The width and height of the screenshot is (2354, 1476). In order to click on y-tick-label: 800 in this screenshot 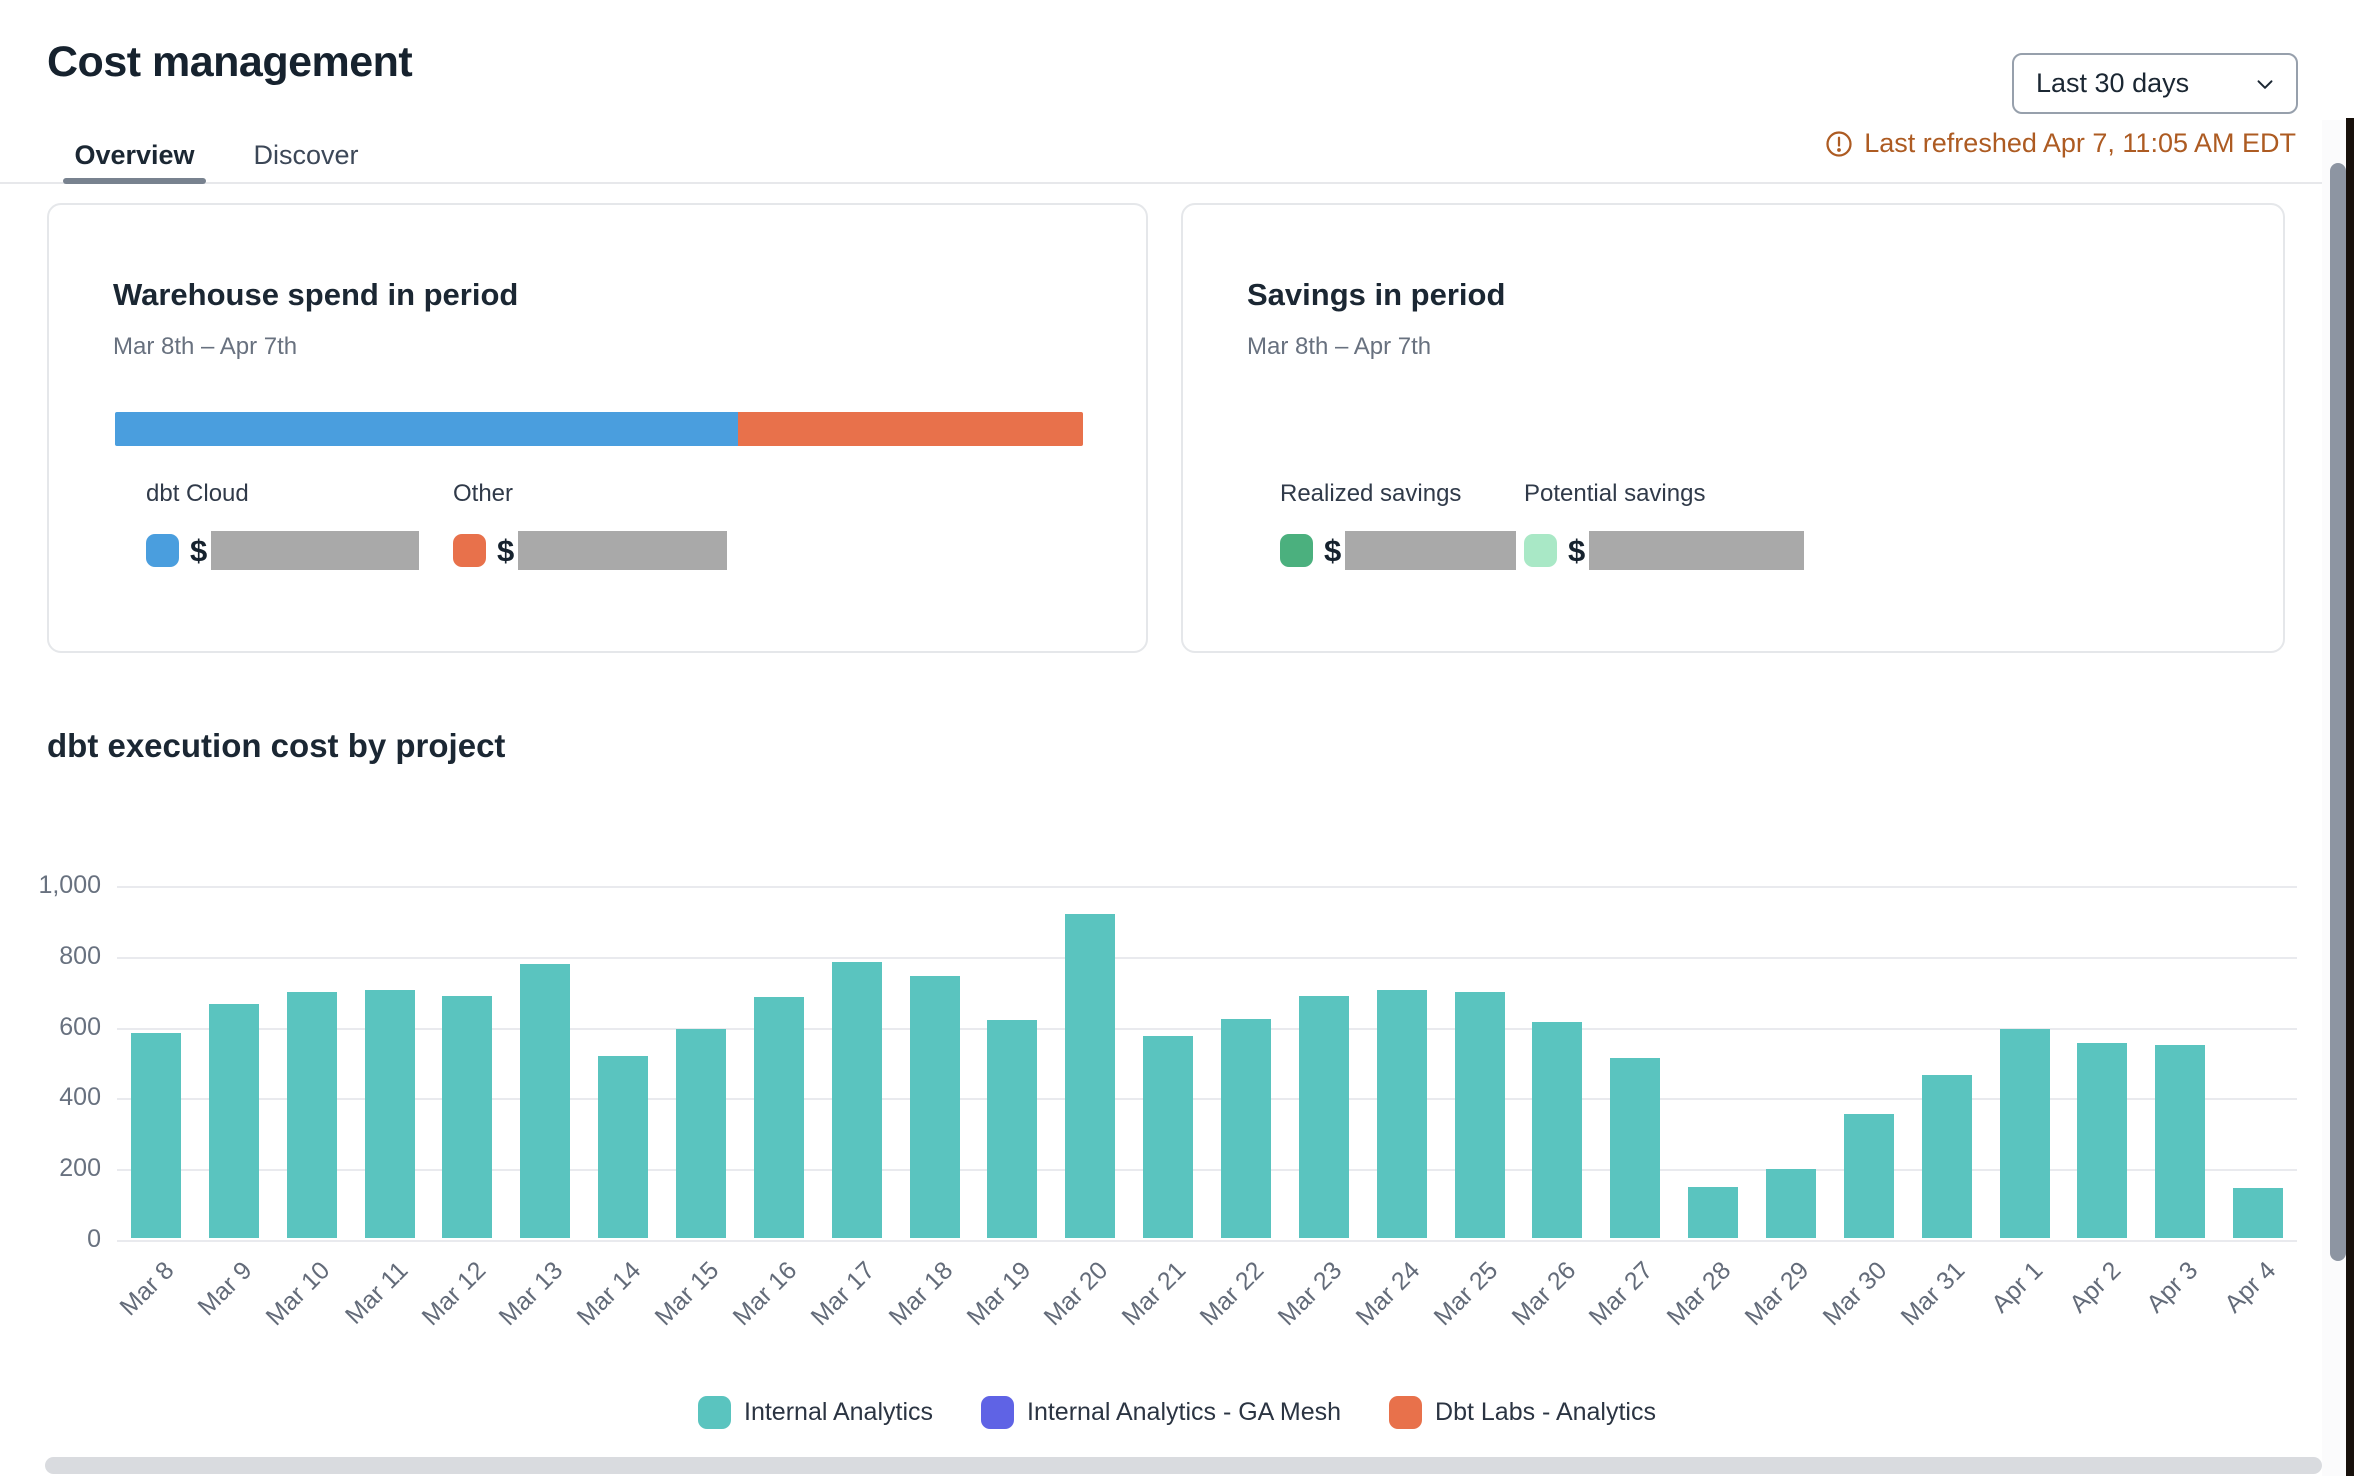, I will do `click(80, 955)`.